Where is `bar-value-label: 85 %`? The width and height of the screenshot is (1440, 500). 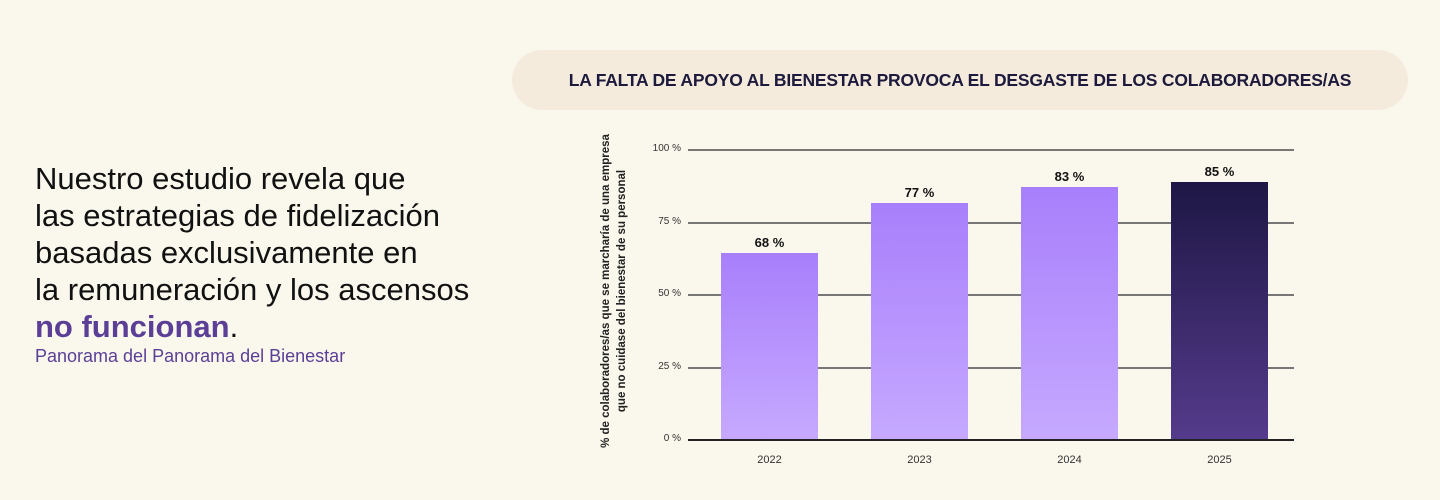 bar-value-label: 85 % is located at coordinates (1219, 171).